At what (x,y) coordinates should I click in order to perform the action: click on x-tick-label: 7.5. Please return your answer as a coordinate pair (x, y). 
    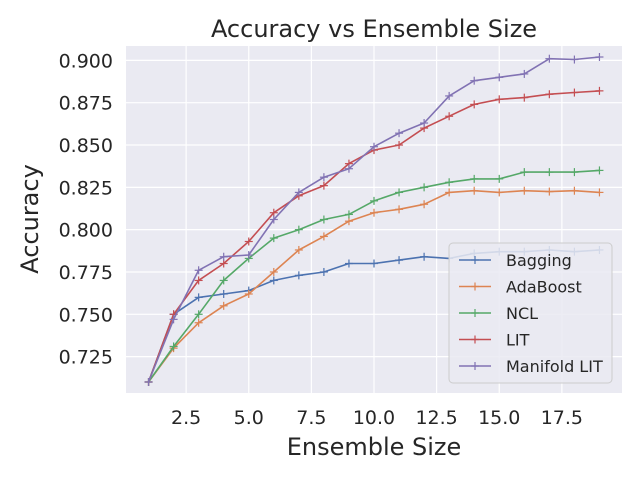
    Looking at the image, I should click on (311, 418).